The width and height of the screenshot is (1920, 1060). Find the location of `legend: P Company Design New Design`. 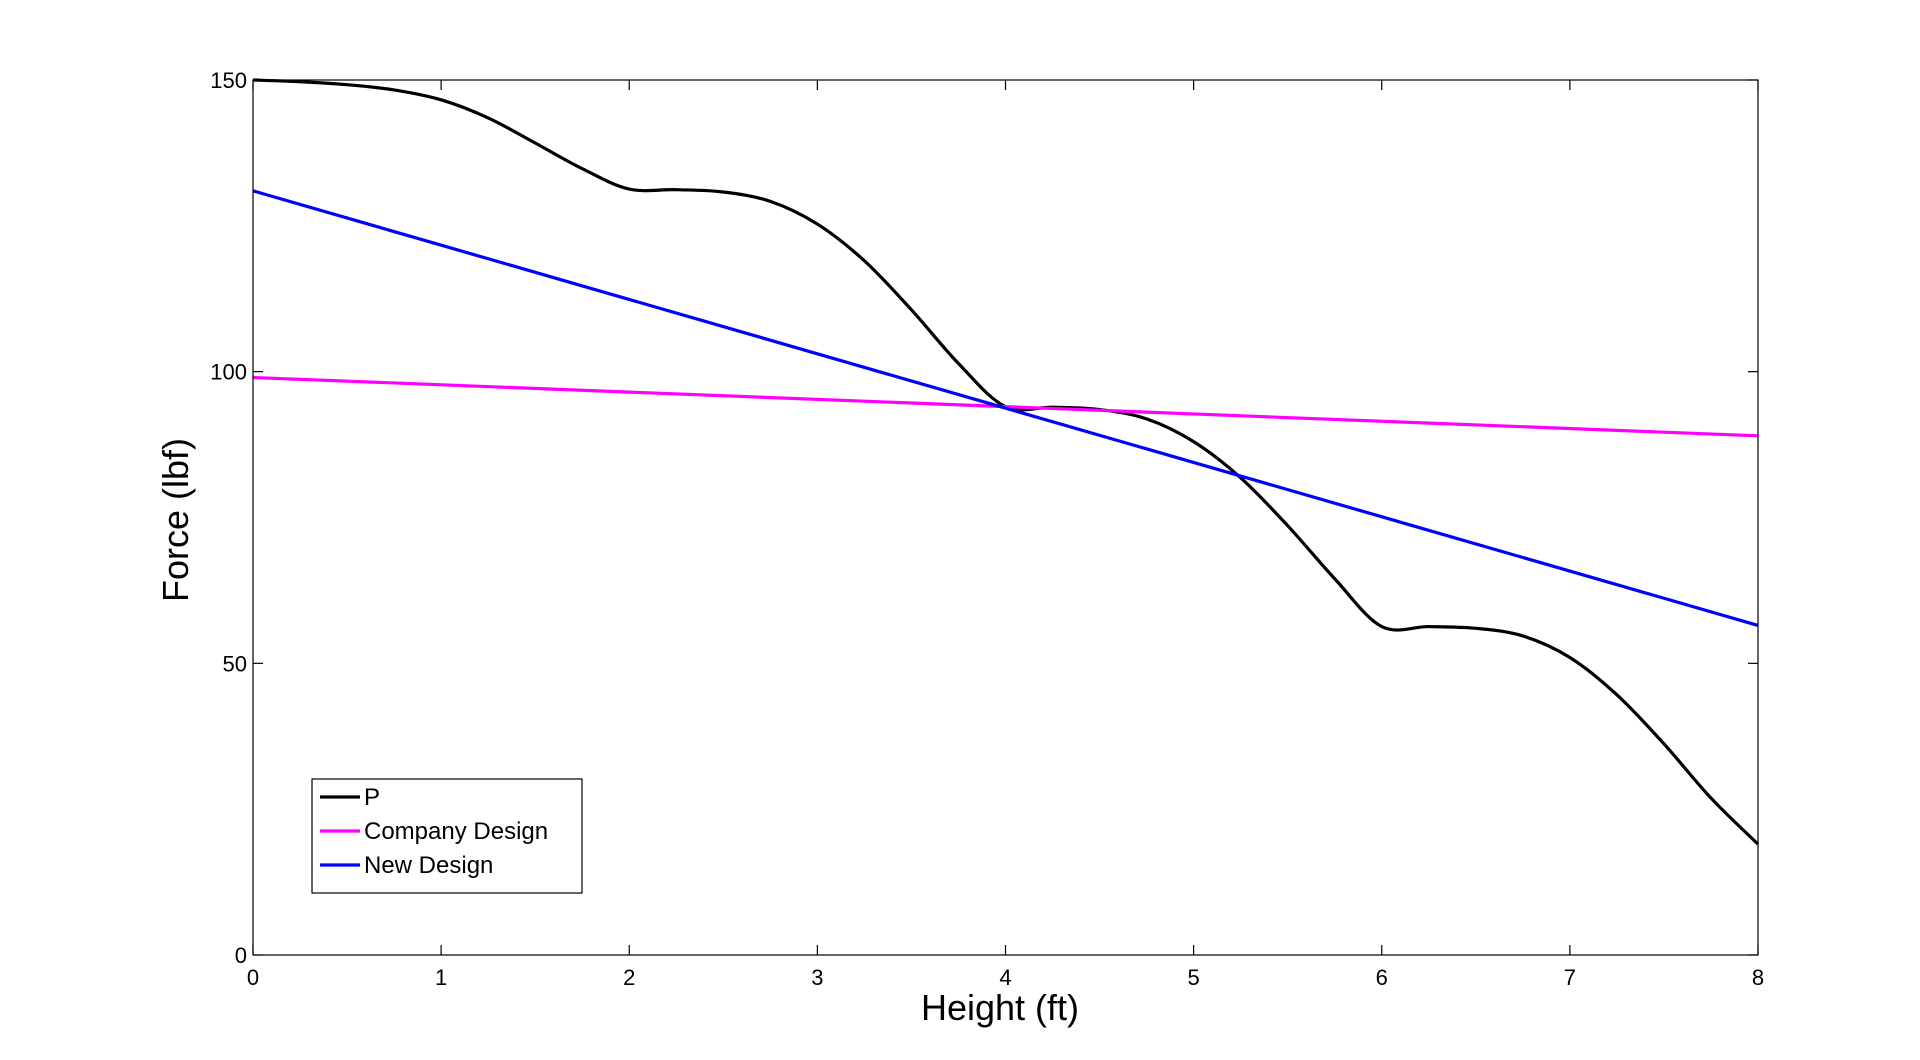

legend: P Company Design New Design is located at coordinates (447, 836).